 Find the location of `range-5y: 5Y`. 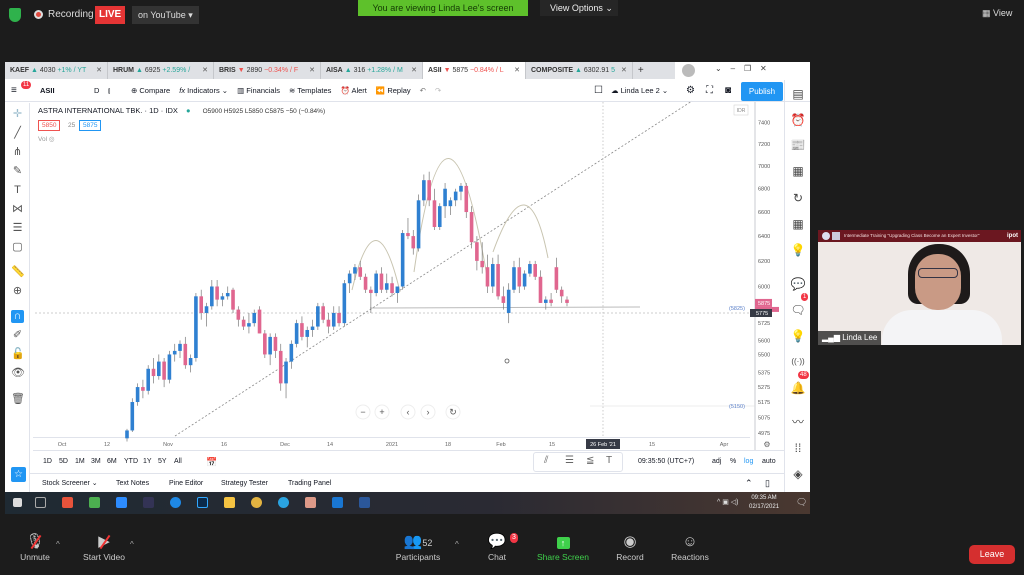

range-5y: 5Y is located at coordinates (162, 461).